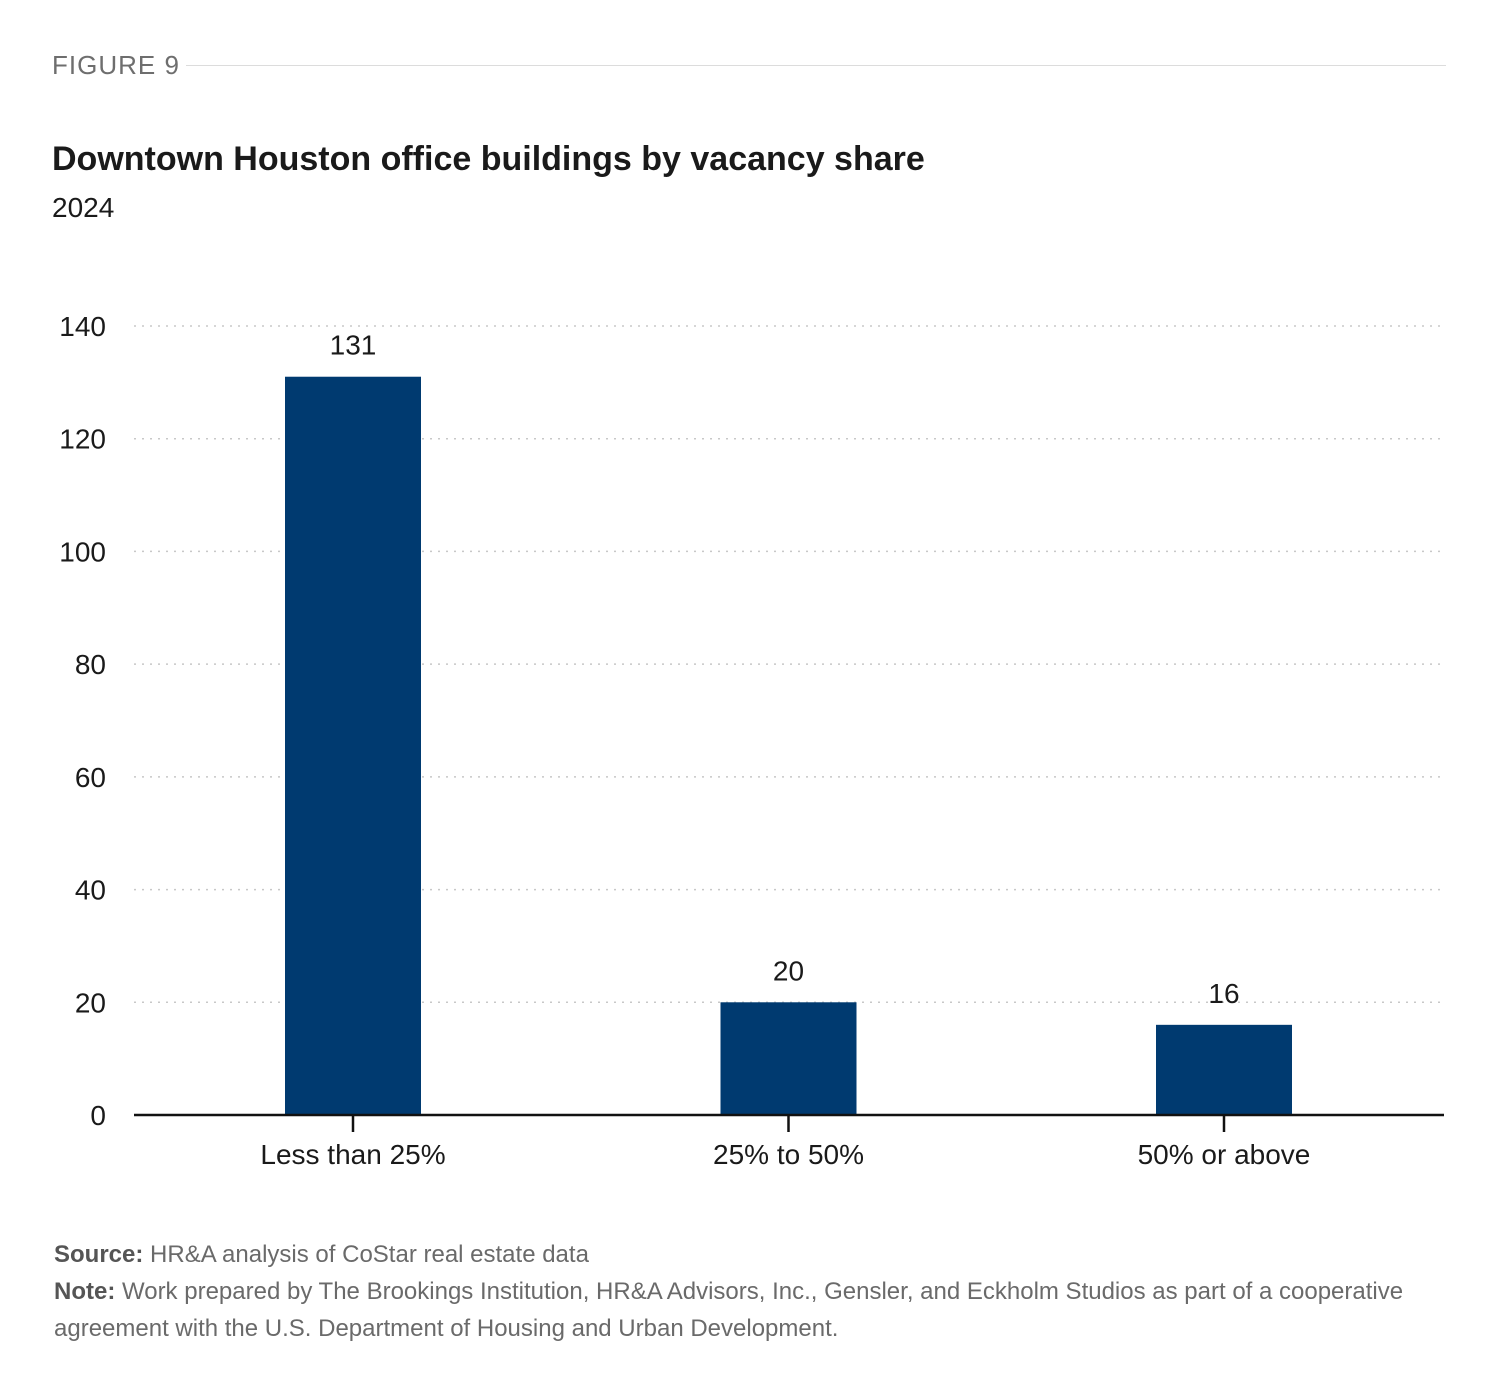  Describe the element at coordinates (90, 777) in the screenshot. I see `y-tick-label: 60` at that location.